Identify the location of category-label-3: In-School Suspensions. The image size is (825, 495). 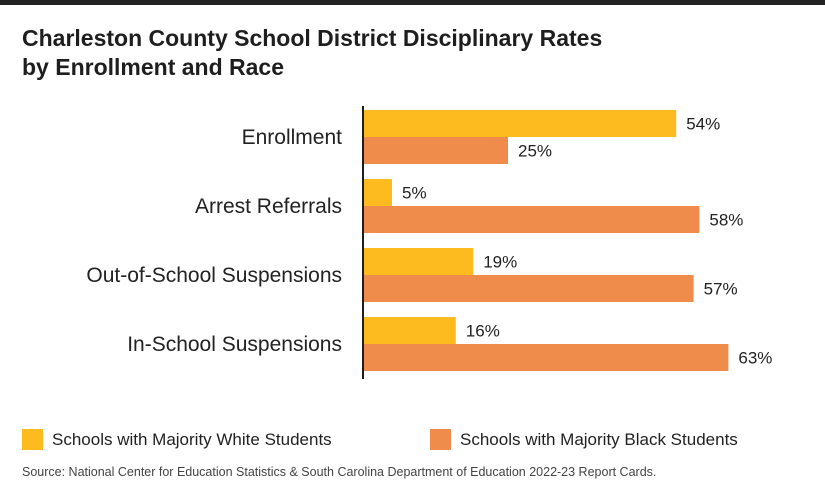
(234, 344).